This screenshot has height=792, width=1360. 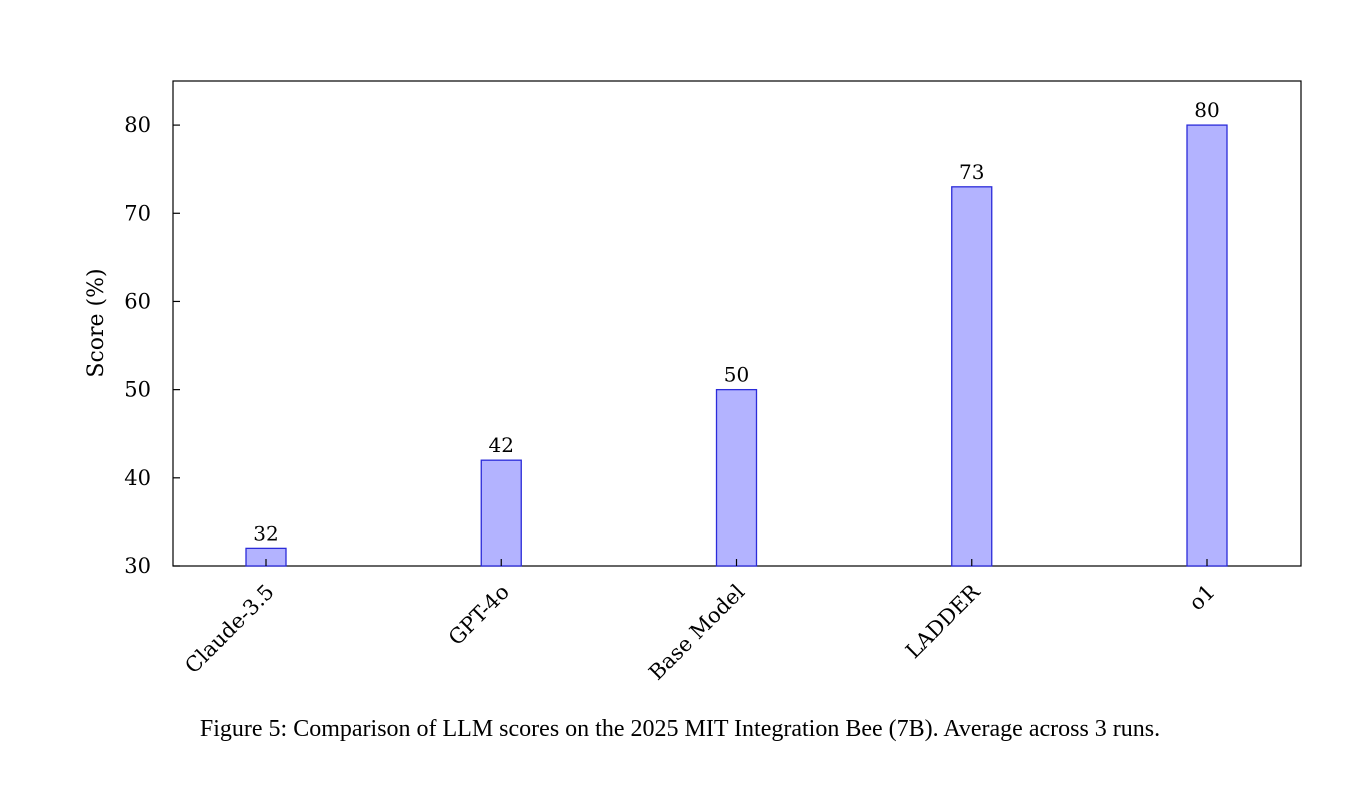 I want to click on y-tick-label: 50, so click(x=137, y=390).